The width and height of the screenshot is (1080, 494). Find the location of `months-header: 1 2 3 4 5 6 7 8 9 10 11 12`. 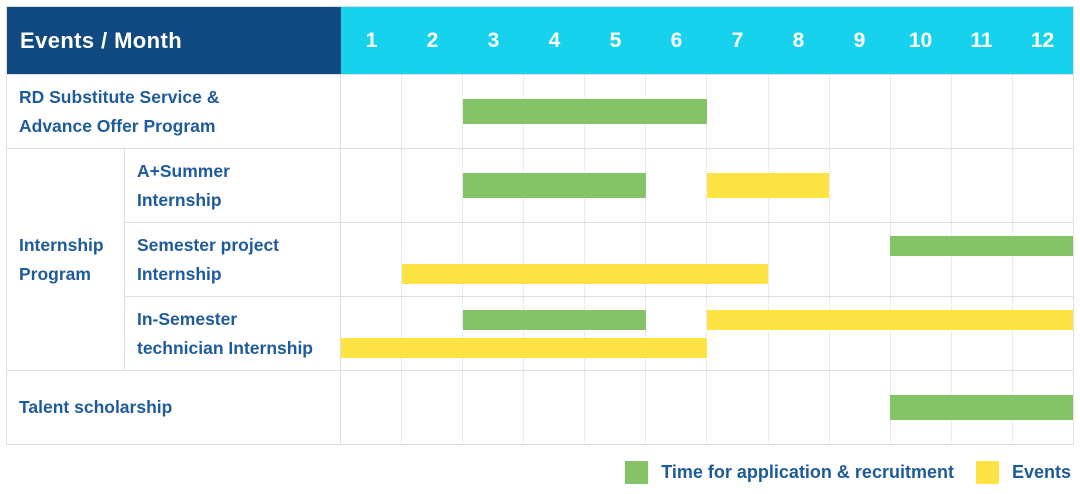

months-header: 1 2 3 4 5 6 7 8 9 10 11 12 is located at coordinates (707, 40).